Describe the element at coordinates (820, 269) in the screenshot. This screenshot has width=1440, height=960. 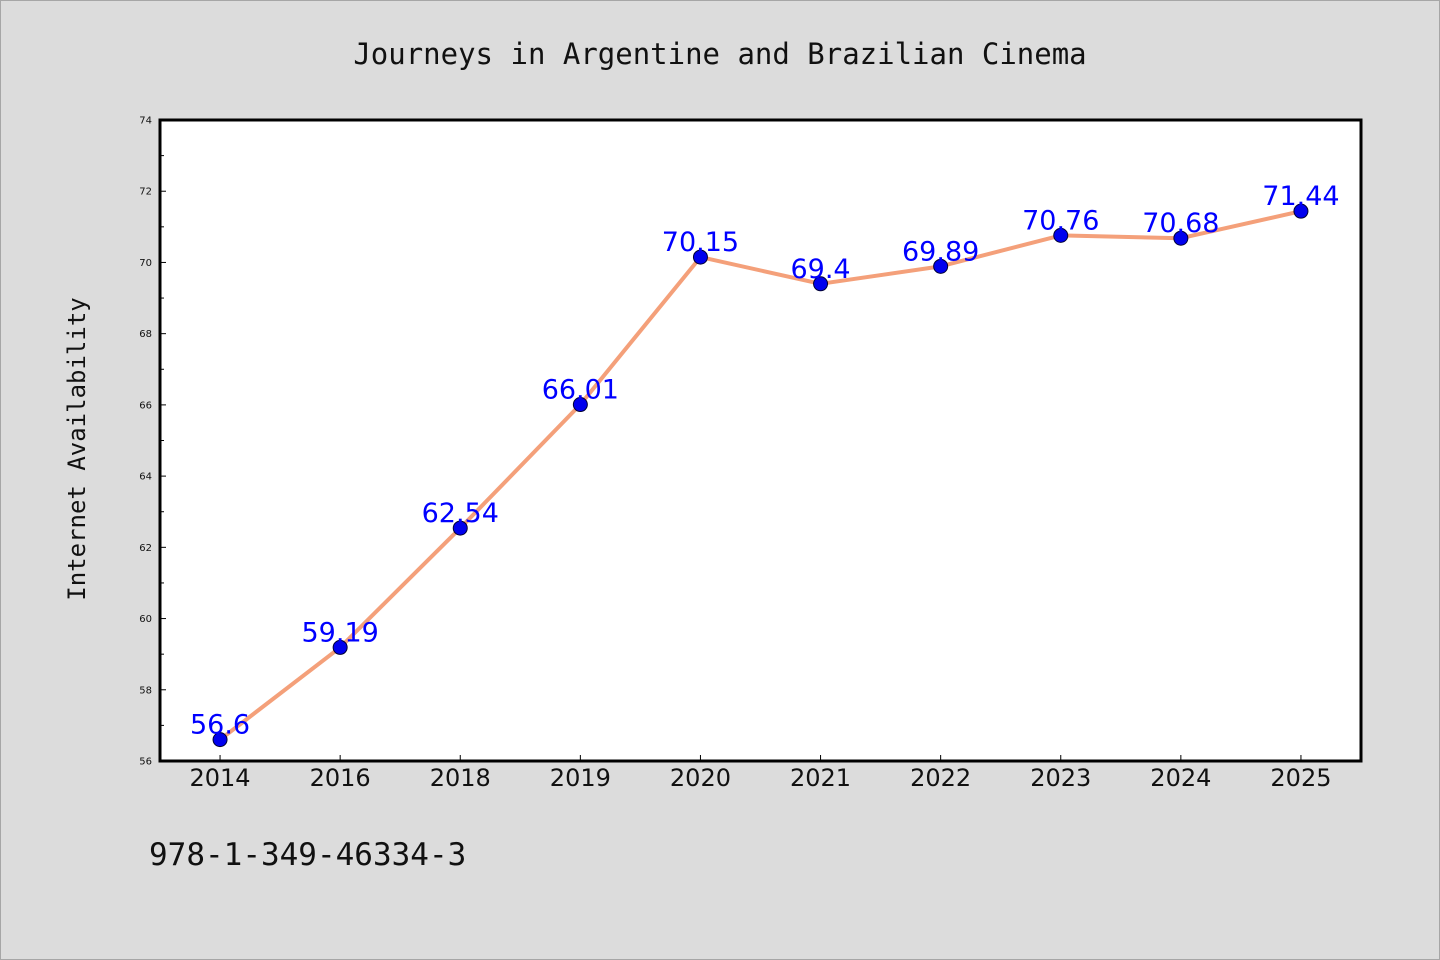
I see `data-label: 69.4` at that location.